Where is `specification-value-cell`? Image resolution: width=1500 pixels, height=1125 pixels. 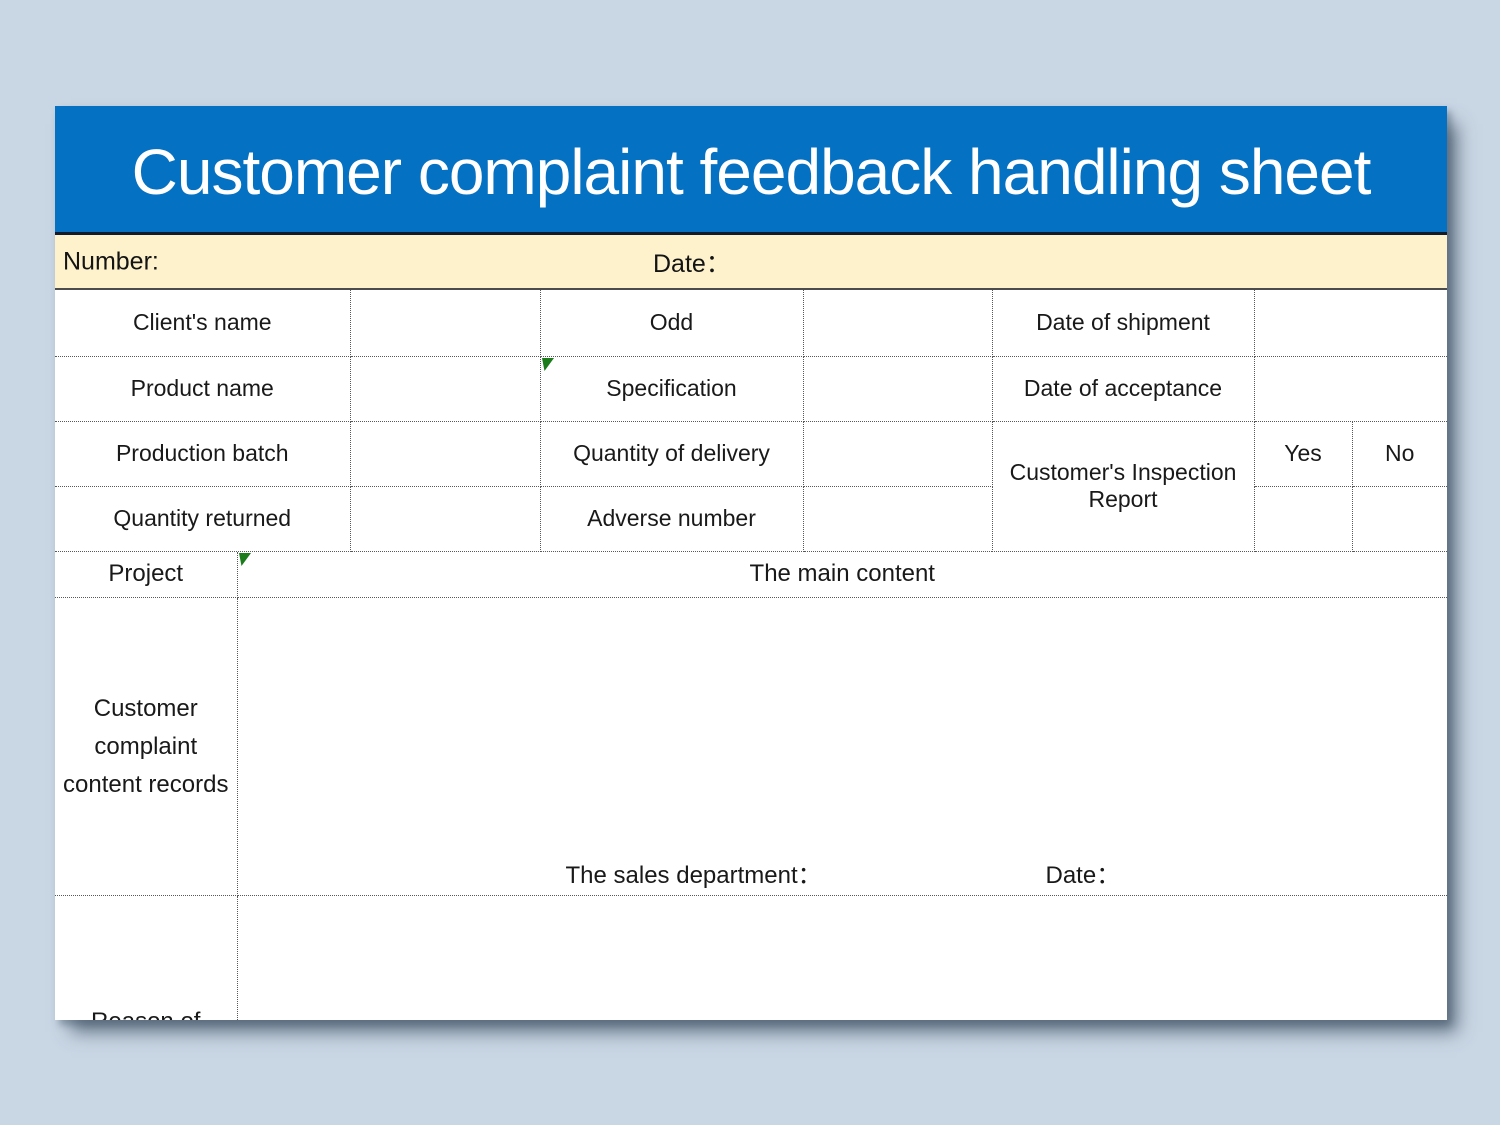
specification-value-cell is located at coordinates (897, 388).